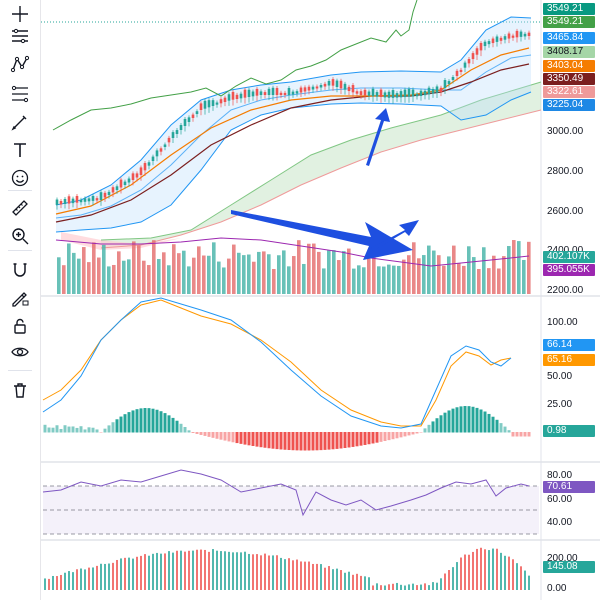  I want to click on brush-icon, so click(20, 122).